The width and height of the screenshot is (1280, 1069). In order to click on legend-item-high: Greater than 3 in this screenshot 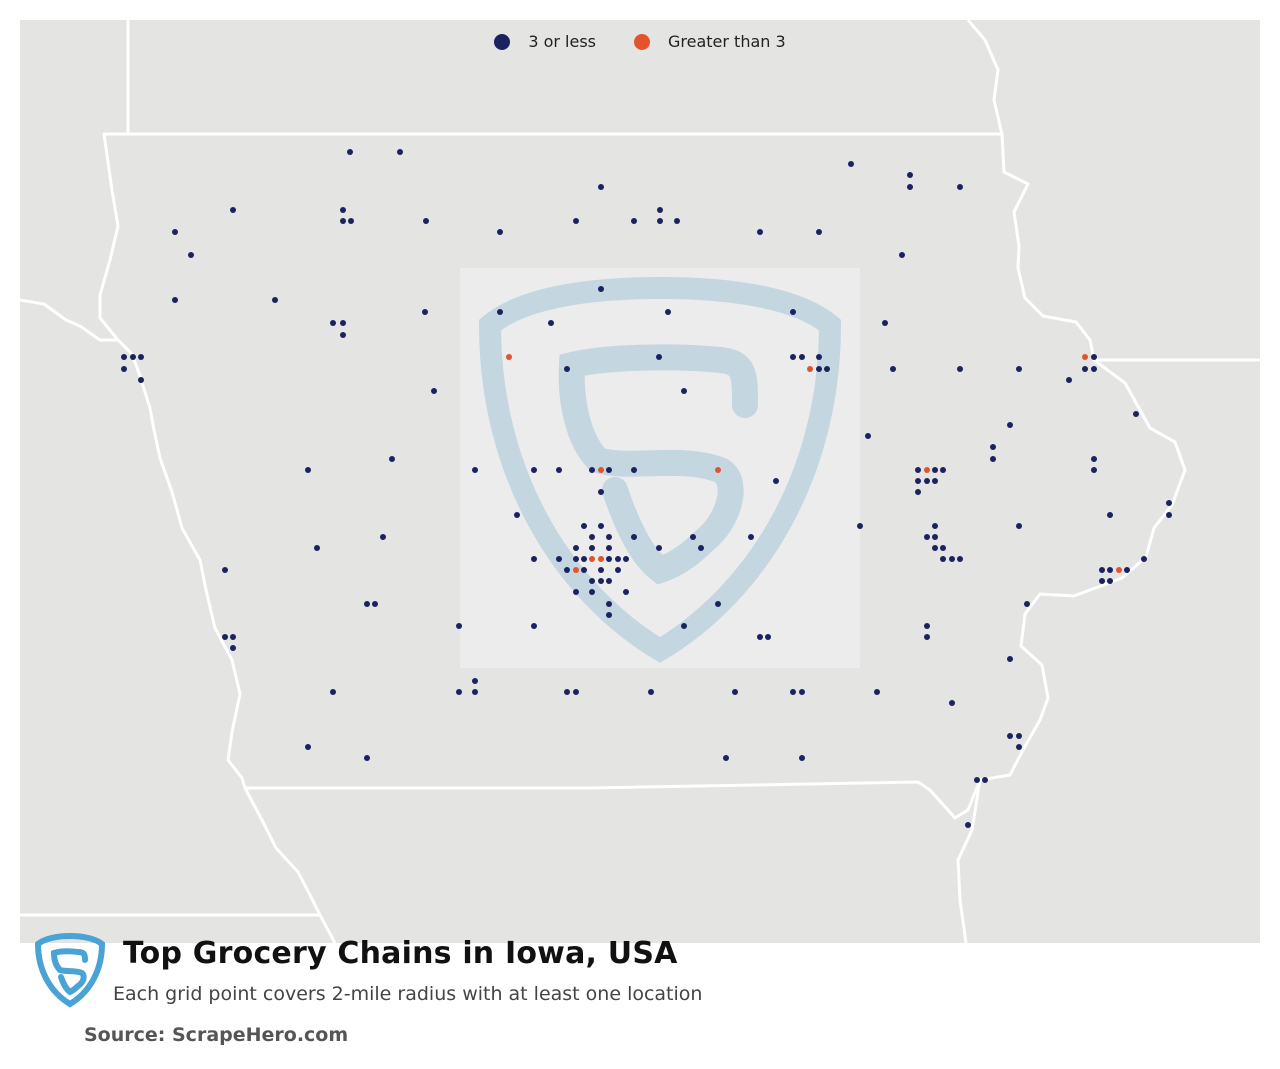, I will do `click(710, 41)`.